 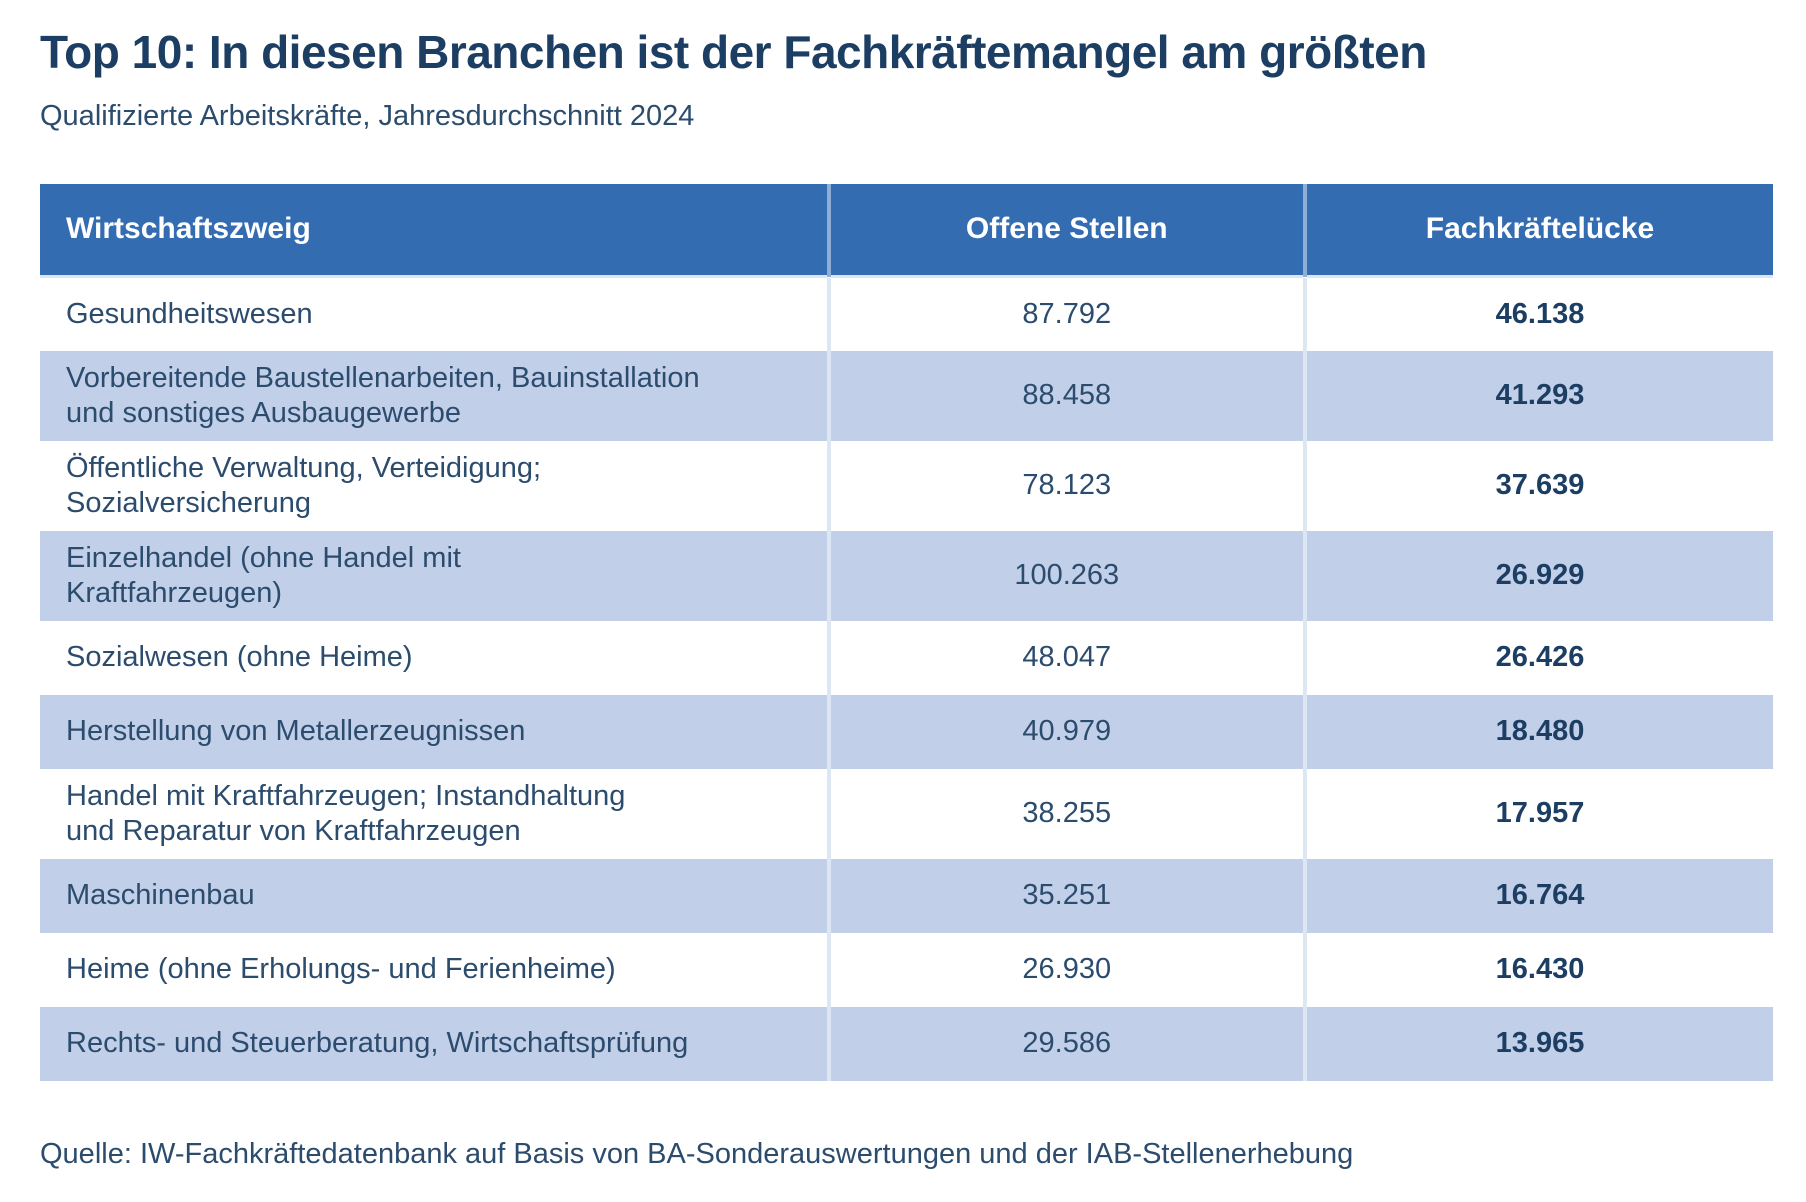 I want to click on col-header-skills-gap: Fachkräftelücke, so click(x=1538, y=231).